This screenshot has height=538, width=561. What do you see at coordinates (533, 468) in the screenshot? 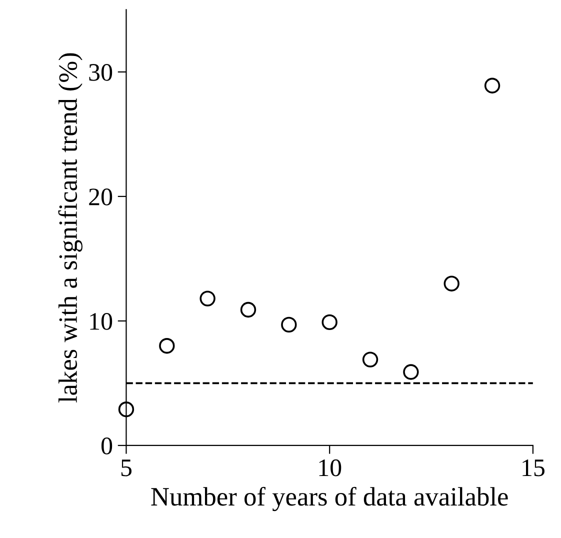
I see `x-tick-label: 15` at bounding box center [533, 468].